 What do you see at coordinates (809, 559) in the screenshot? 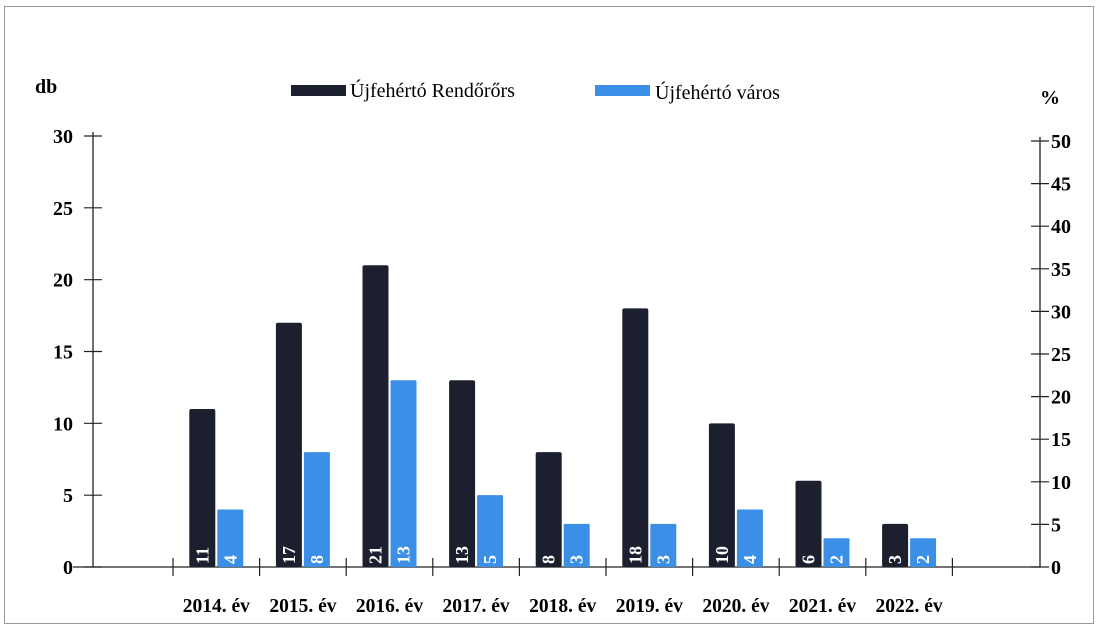
I see `data-label-rendorors: 6` at bounding box center [809, 559].